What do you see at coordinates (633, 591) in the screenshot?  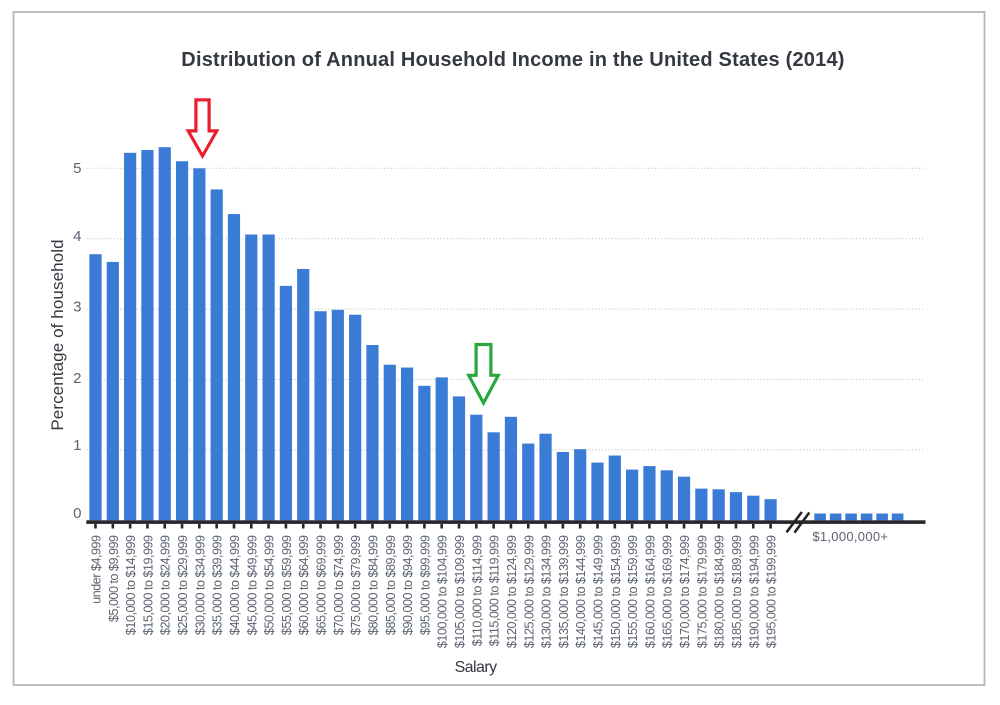 I see `svg-text: $155,000 to $159,999` at bounding box center [633, 591].